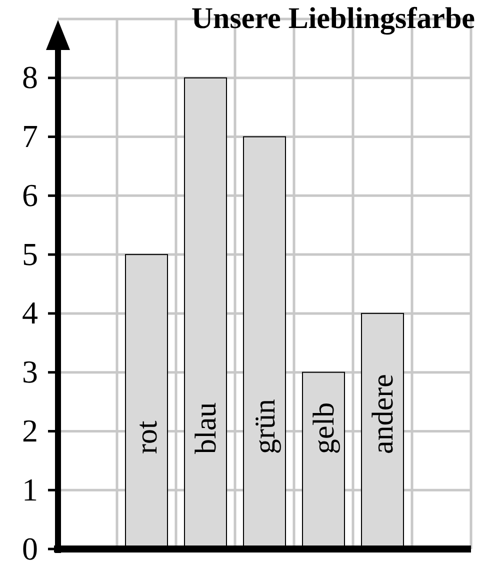 This screenshot has width=479, height=565. I want to click on chart-title: Unsere Lieblingsfarbe, so click(333, 18).